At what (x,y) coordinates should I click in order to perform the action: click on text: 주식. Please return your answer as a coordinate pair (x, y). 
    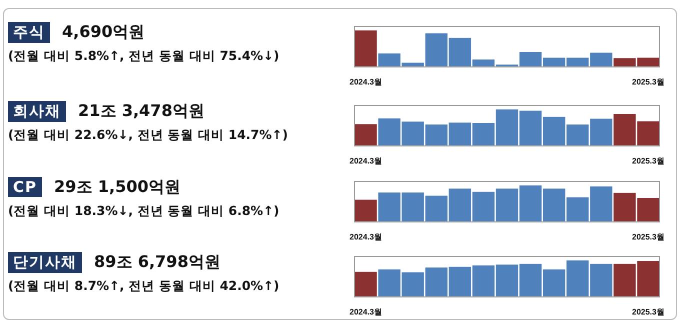
    Looking at the image, I should click on (29, 32).